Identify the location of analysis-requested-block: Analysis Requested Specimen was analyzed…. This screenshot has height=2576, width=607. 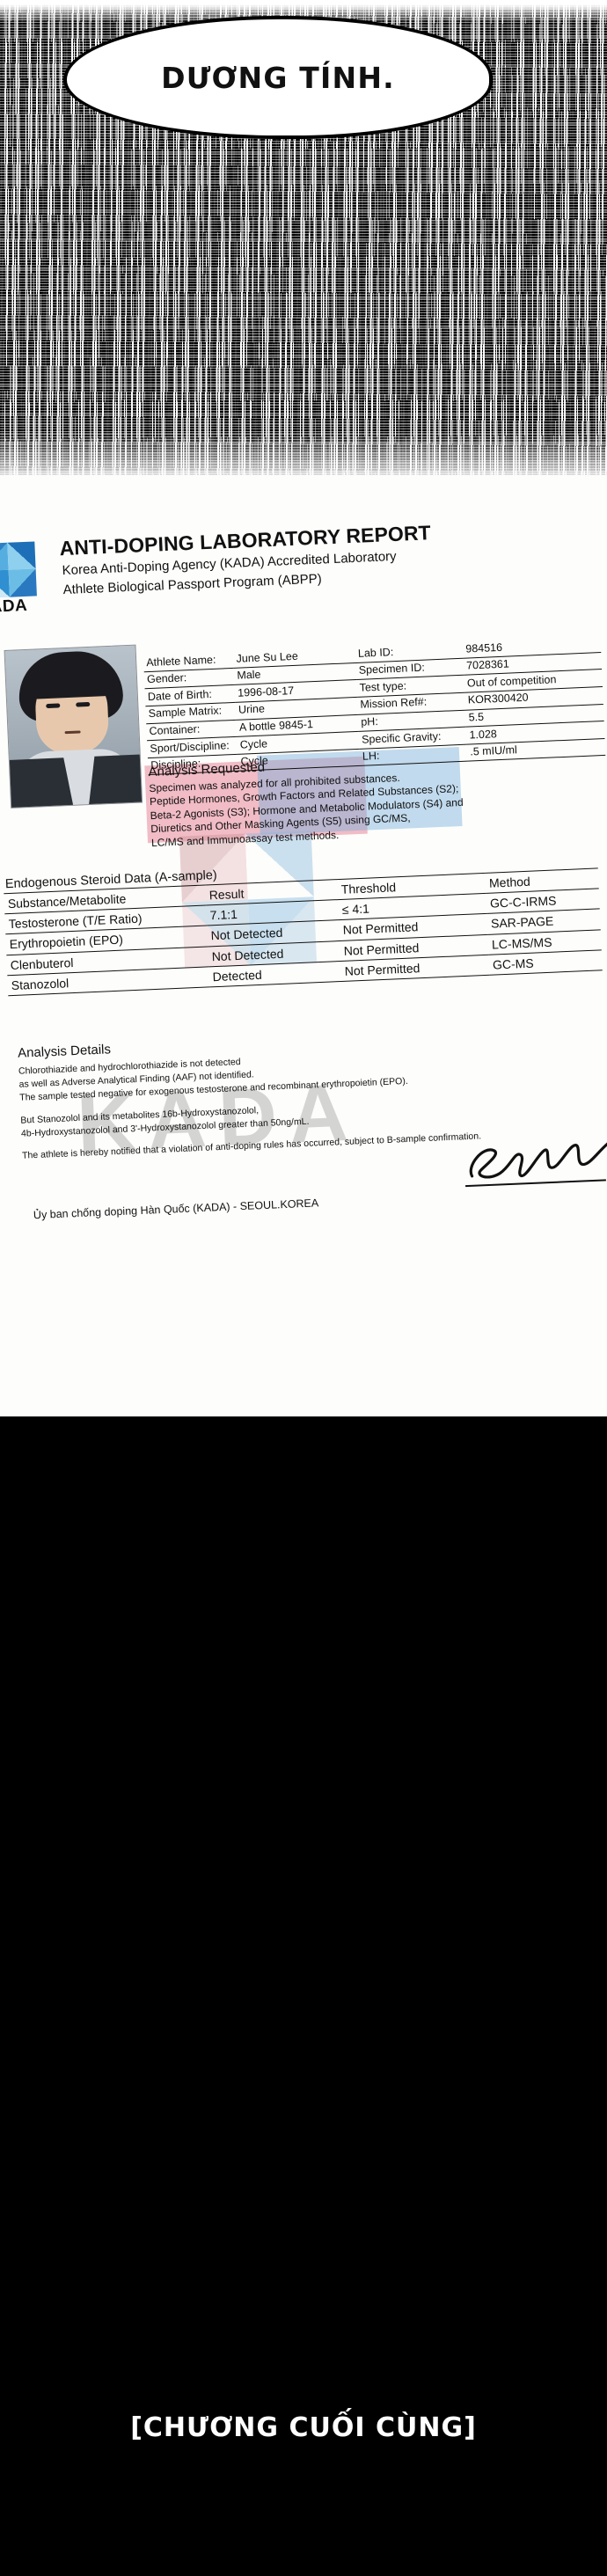
(356, 798).